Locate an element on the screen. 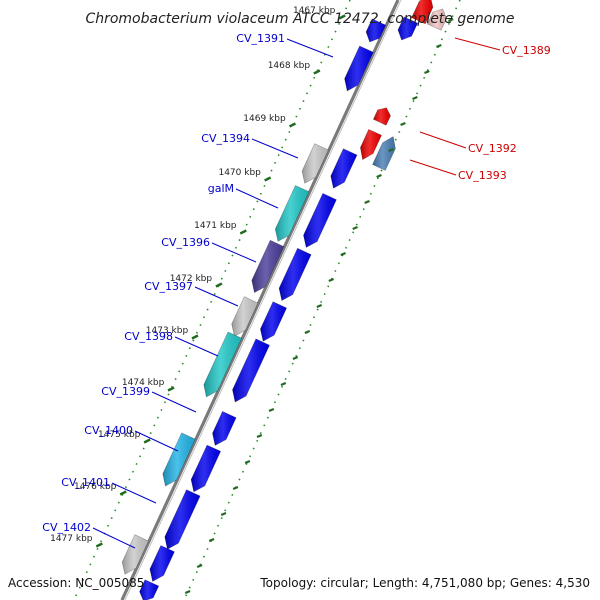  gene-label-cv-1397: CV_1397 is located at coordinates (168, 286).